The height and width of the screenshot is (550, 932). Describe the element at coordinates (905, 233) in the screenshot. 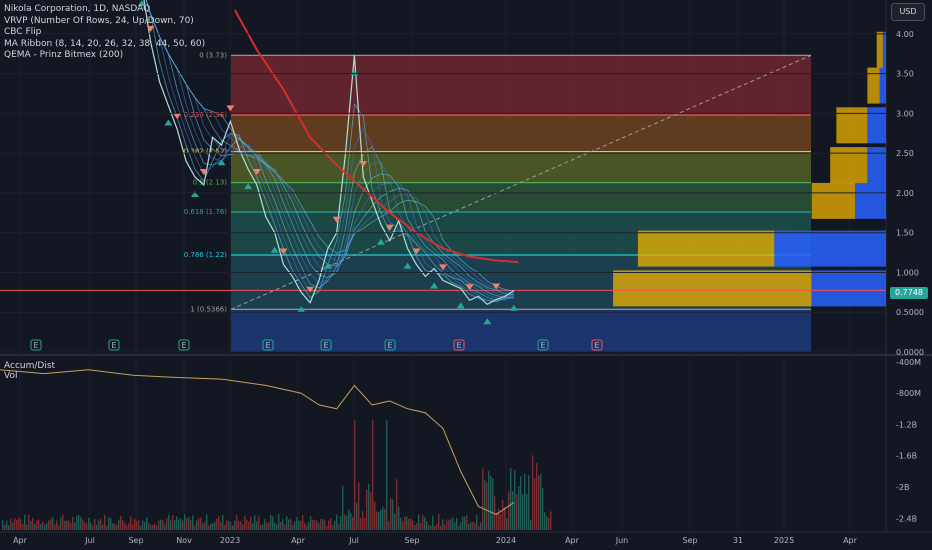

I see `price-axis-tick-5: 1.50` at that location.